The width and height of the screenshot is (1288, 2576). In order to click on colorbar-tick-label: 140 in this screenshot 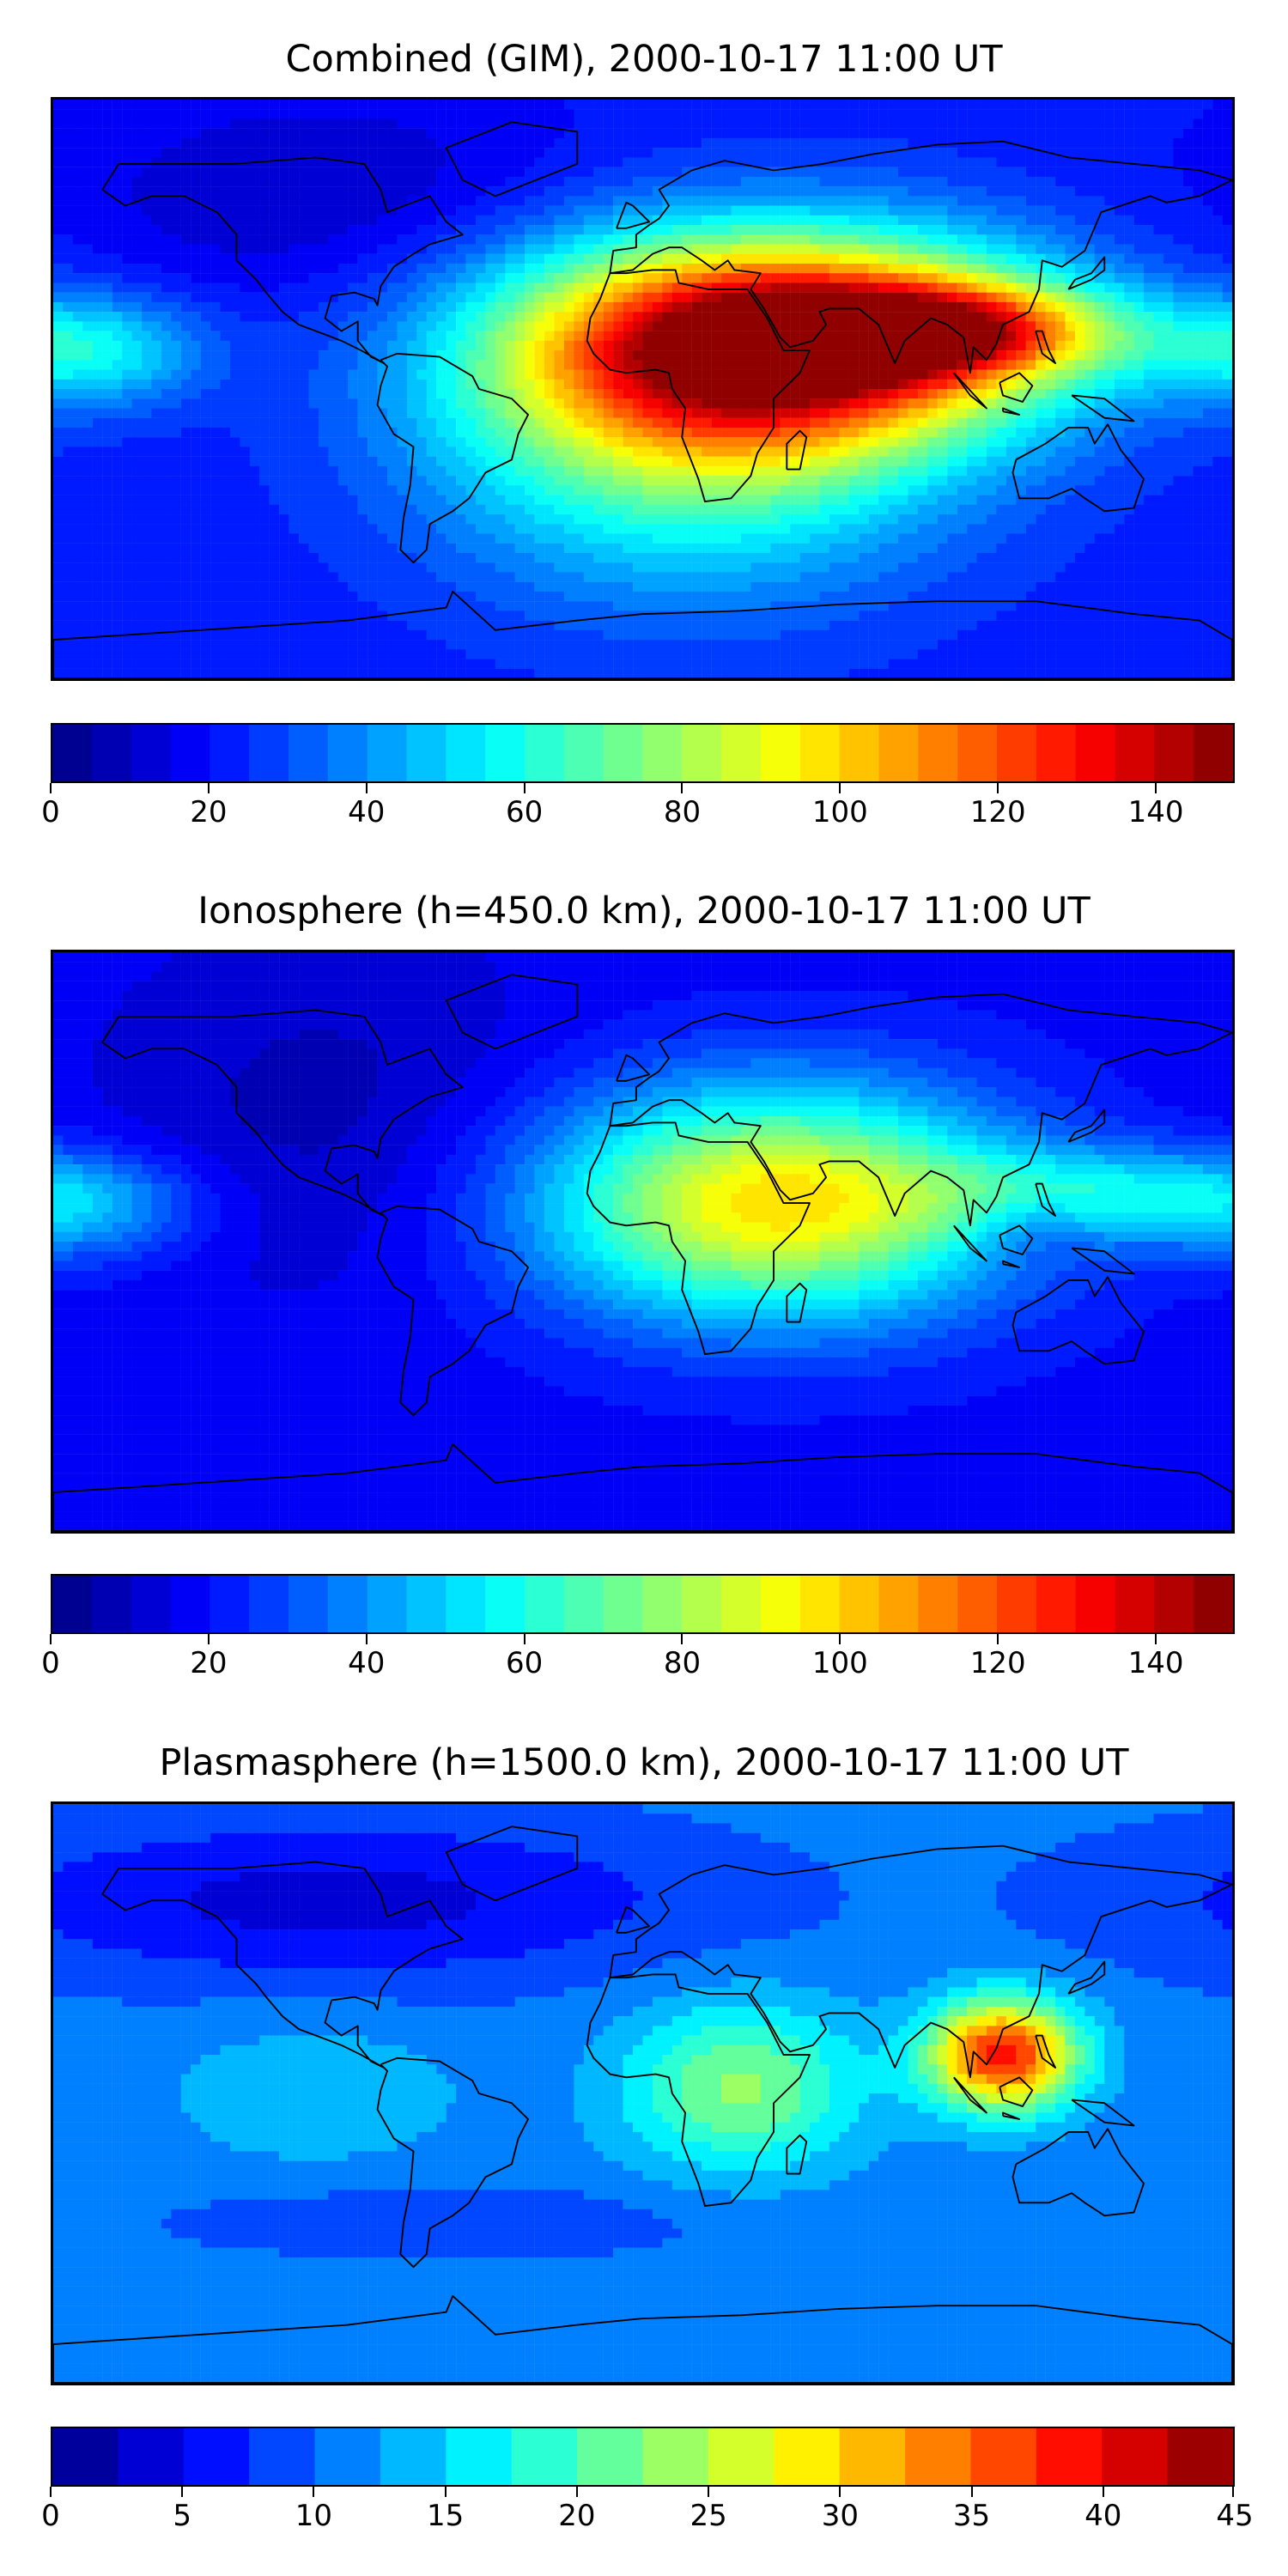, I will do `click(1156, 1663)`.